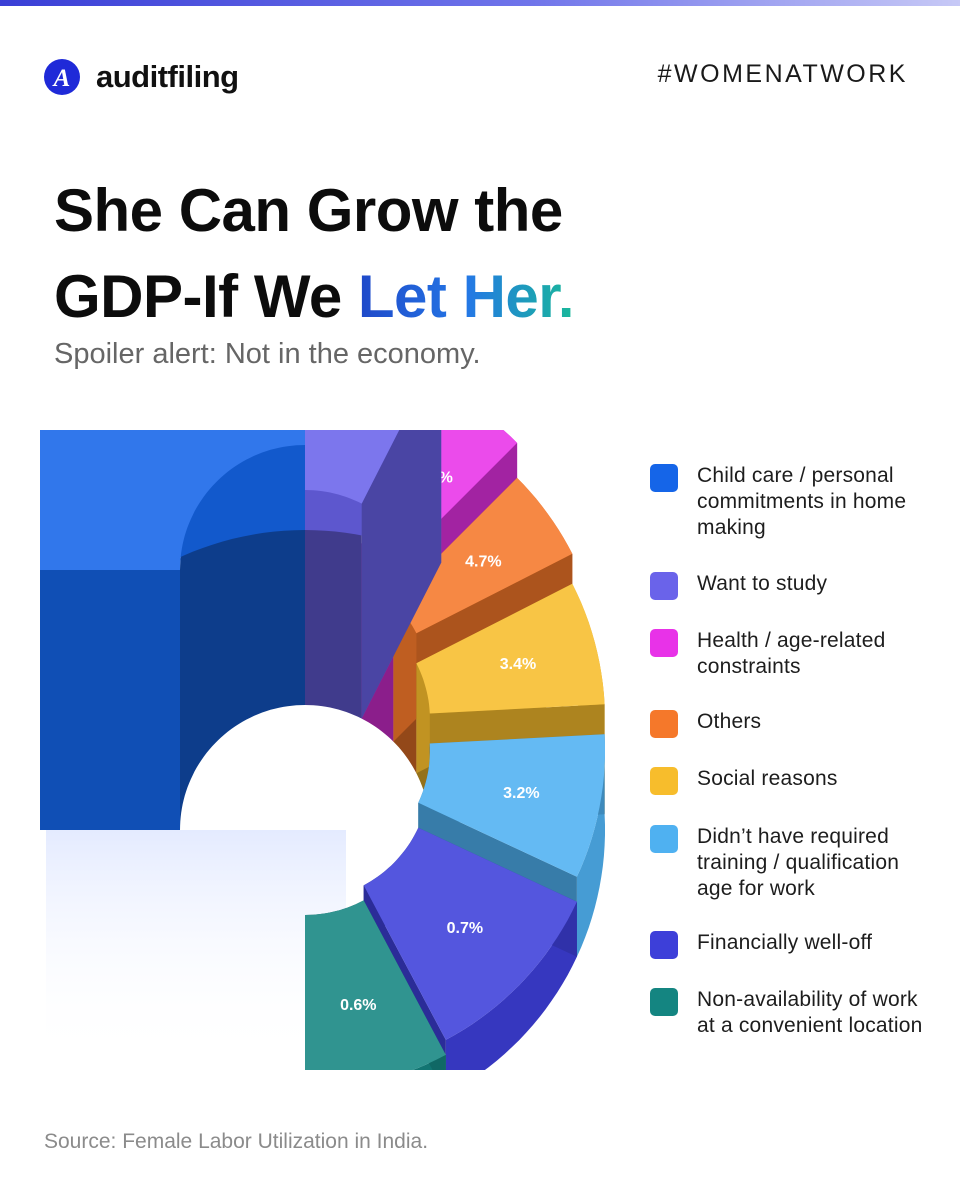 This screenshot has width=960, height=1200. I want to click on top-accent-bar, so click(480, 3).